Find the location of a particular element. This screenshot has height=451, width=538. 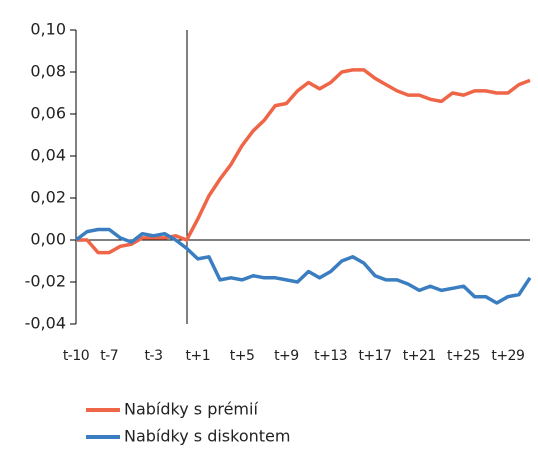

y-tick-label: 0,10 is located at coordinates (48, 29).